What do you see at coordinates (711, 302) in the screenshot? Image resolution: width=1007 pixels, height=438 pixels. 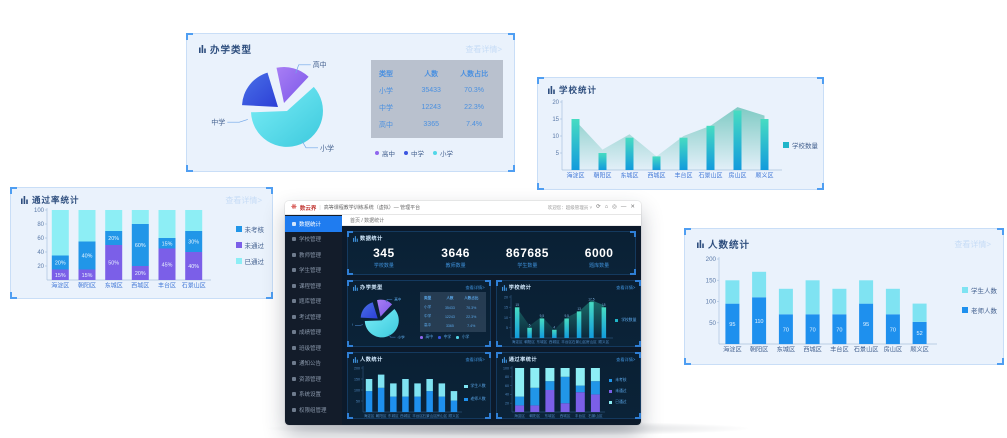 I see `svg-text: 100` at bounding box center [711, 302].